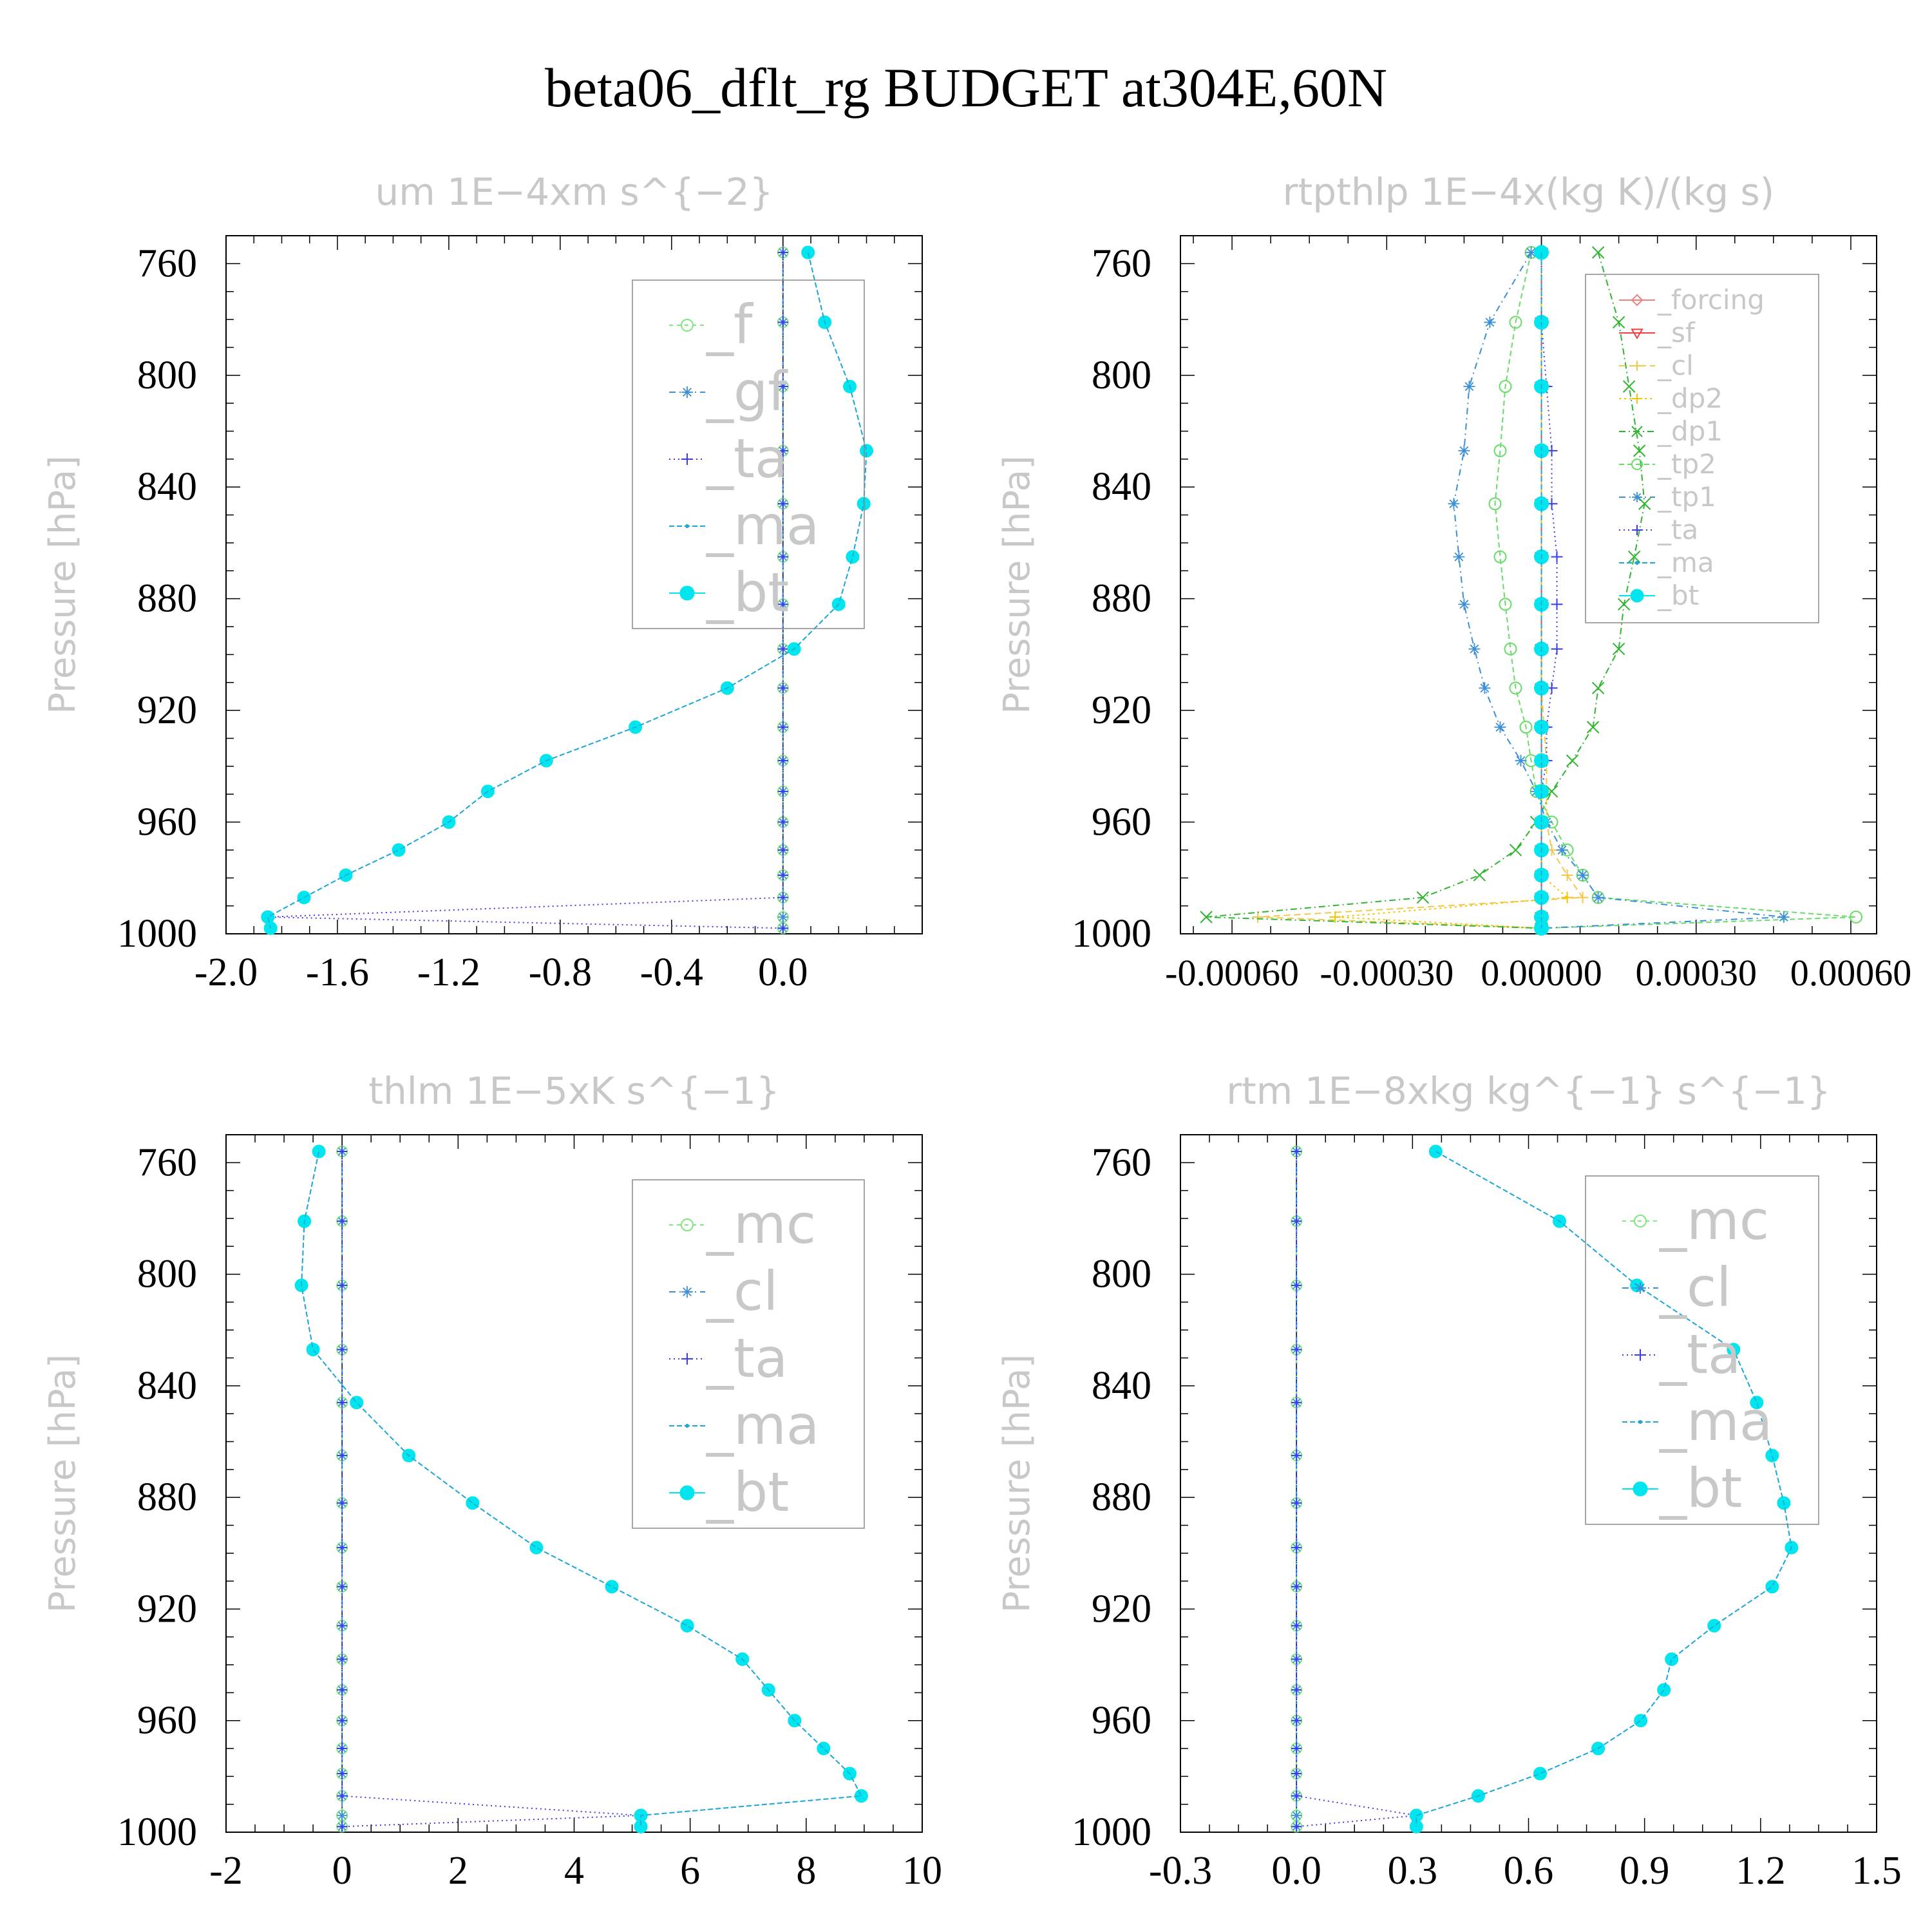 This screenshot has width=1932, height=1932. What do you see at coordinates (1232, 973) in the screenshot?
I see `x-tick-label: -0.00060` at bounding box center [1232, 973].